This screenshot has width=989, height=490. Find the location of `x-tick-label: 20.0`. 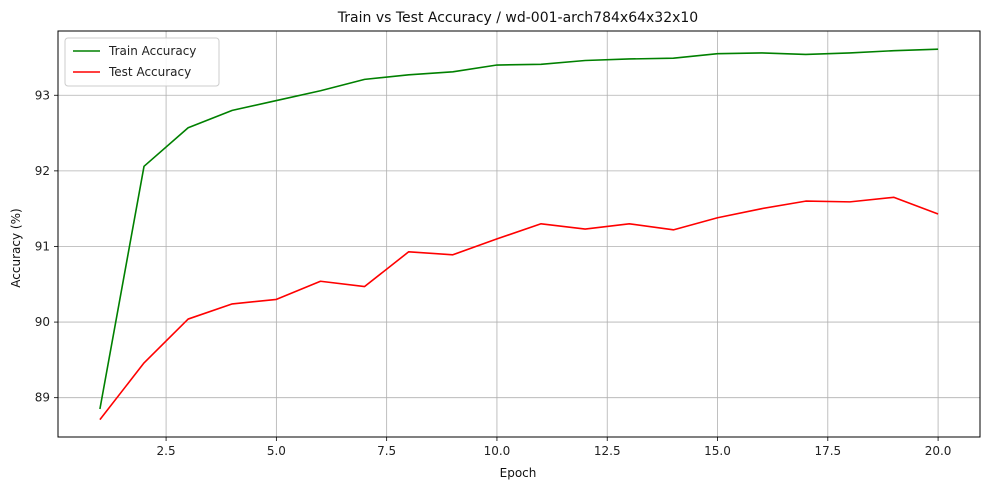

x-tick-label: 20.0 is located at coordinates (938, 451).